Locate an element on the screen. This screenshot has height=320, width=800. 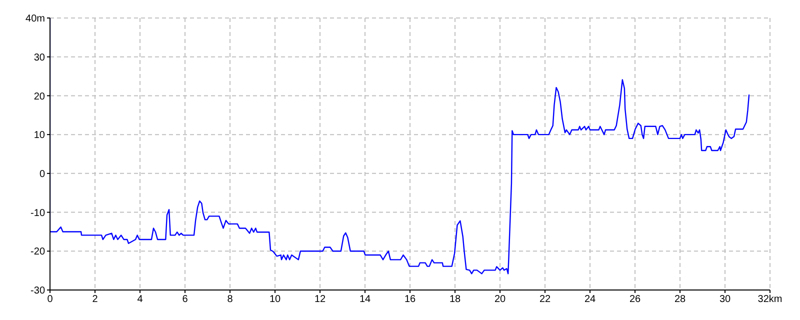
x-tick-label: 16 is located at coordinates (410, 300).